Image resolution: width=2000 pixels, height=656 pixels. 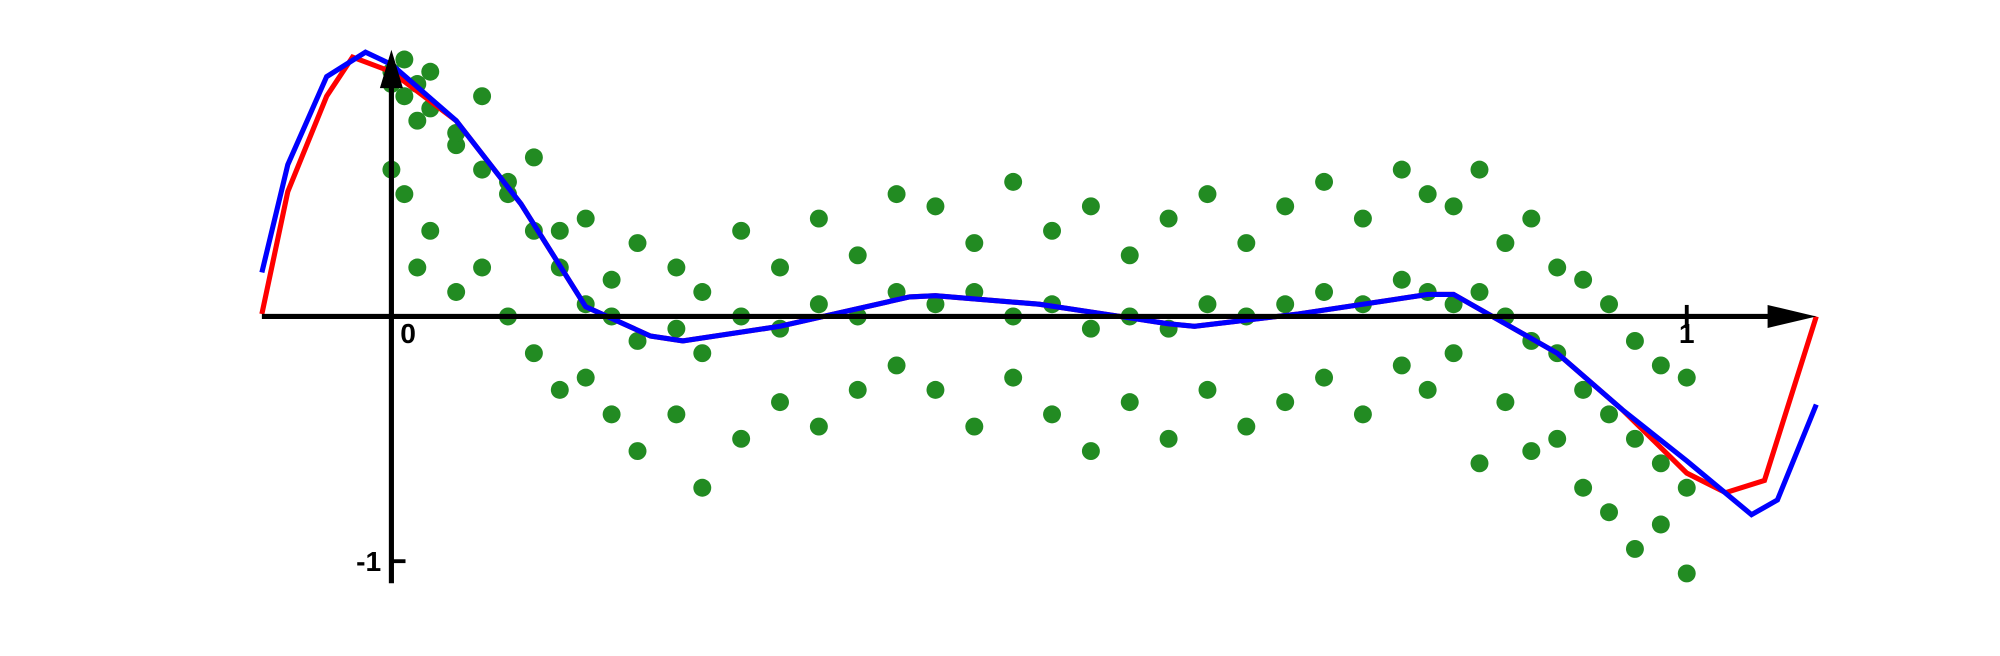 I want to click on x-axis-arrow, so click(x=1792, y=316).